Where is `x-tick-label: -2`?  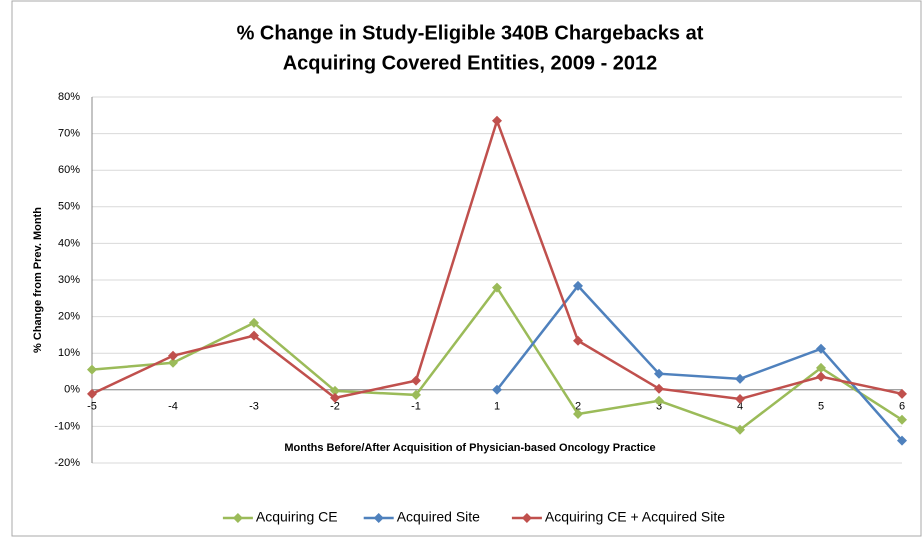 x-tick-label: -2 is located at coordinates (335, 407).